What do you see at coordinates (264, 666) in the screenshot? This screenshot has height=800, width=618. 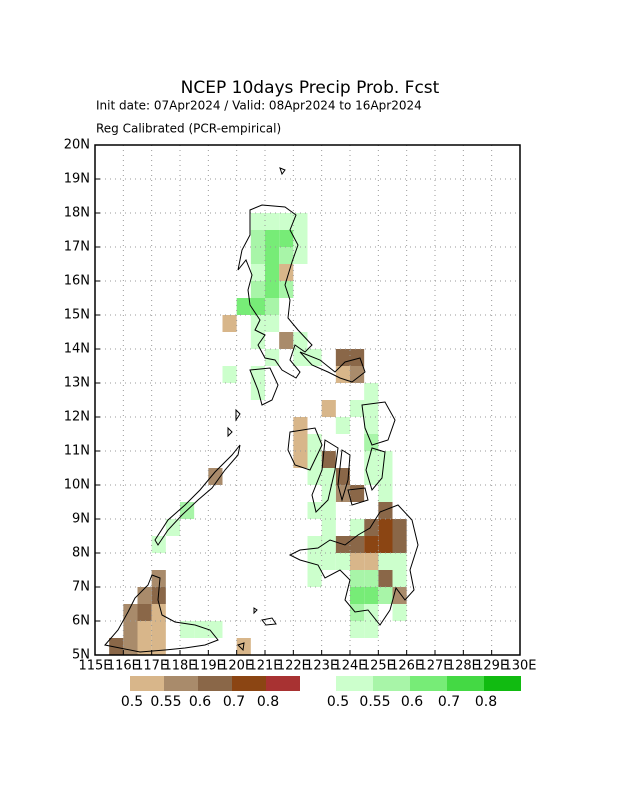 I see `x-tick-label: 121E` at bounding box center [264, 666].